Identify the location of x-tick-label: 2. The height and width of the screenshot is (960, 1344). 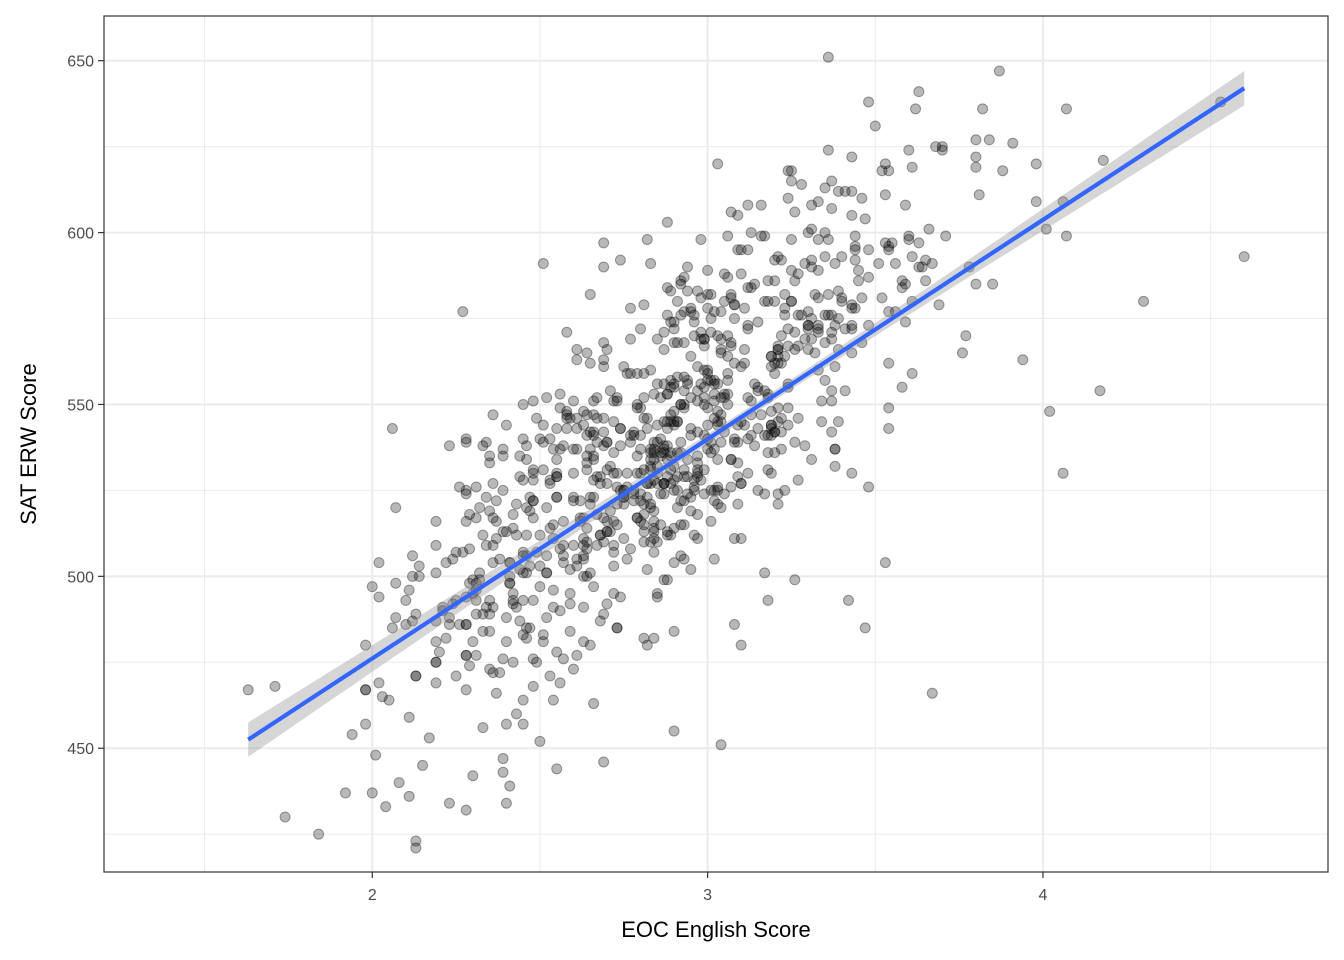
(372, 895).